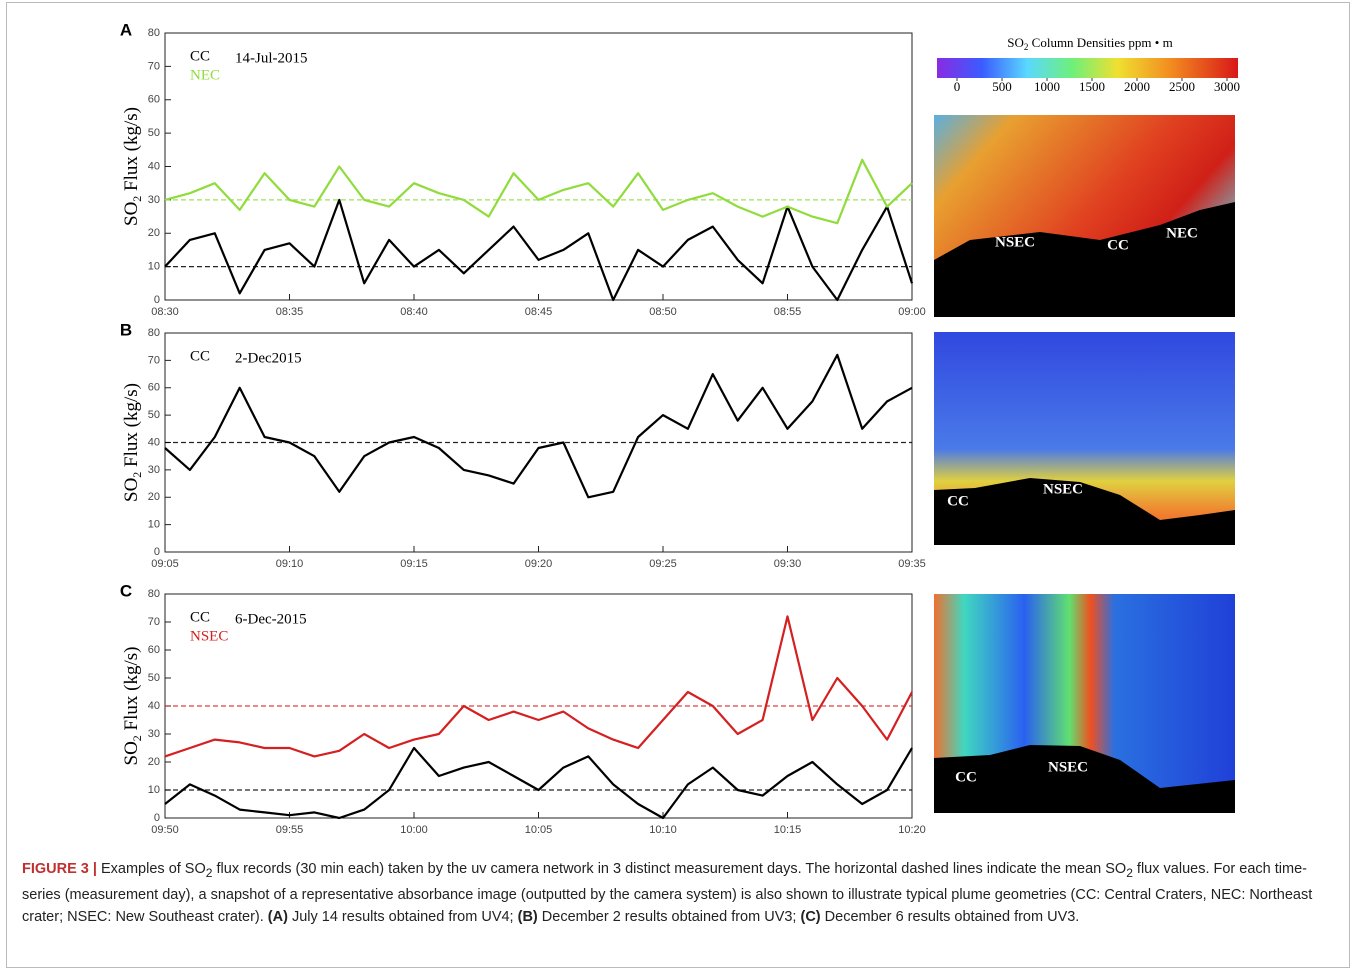  What do you see at coordinates (271, 619) in the screenshot?
I see `annotation: 6-Dec-2015` at bounding box center [271, 619].